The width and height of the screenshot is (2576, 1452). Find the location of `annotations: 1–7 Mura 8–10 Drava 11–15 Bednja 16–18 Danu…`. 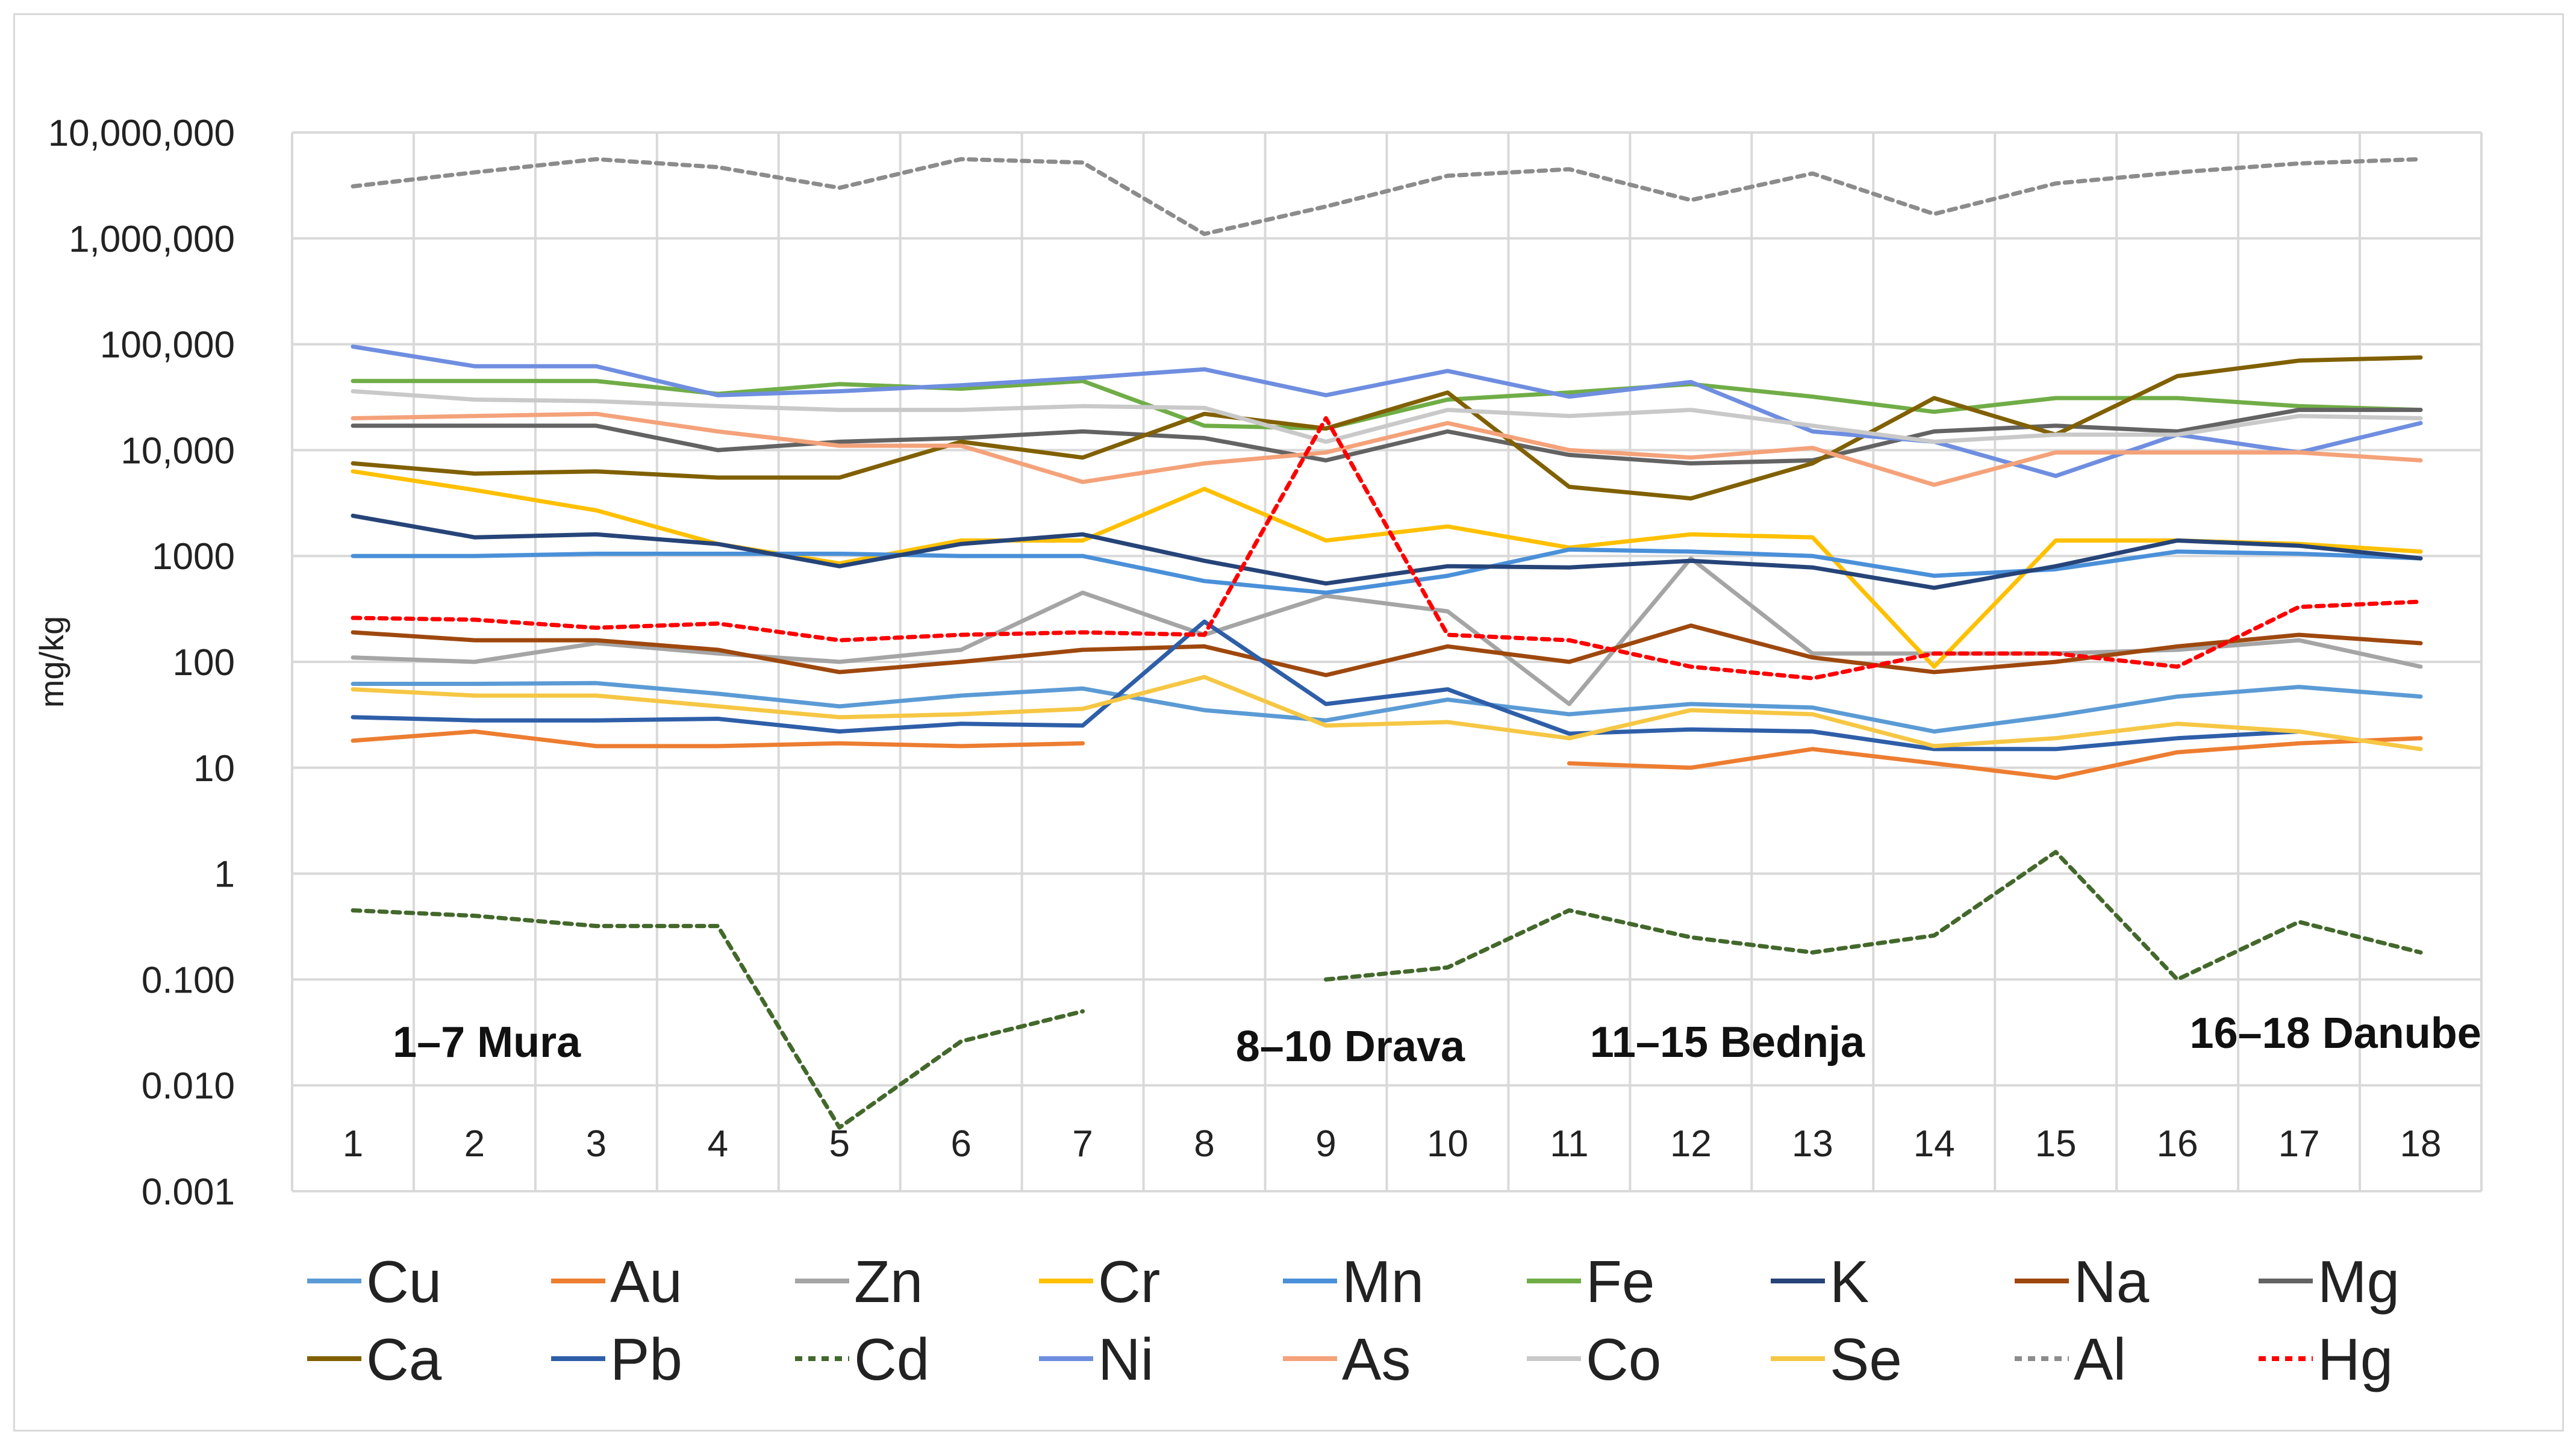

annotations: 1–7 Mura 8–10 Drava 11–15 Bednja 16–18 Danu… is located at coordinates (1437, 1040).